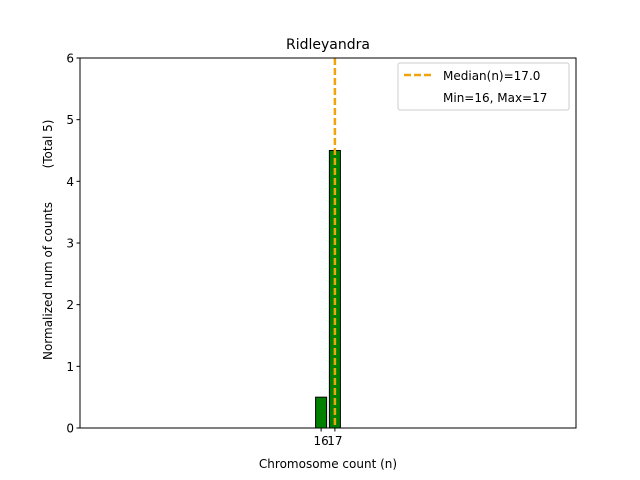 Image resolution: width=640 pixels, height=480 pixels. I want to click on y-tick-label: 4, so click(70, 182).